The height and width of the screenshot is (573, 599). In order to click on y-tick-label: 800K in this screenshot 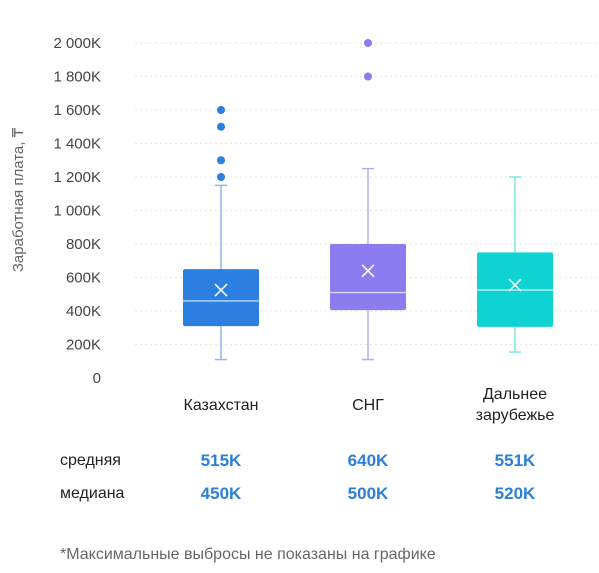, I will do `click(83, 244)`.